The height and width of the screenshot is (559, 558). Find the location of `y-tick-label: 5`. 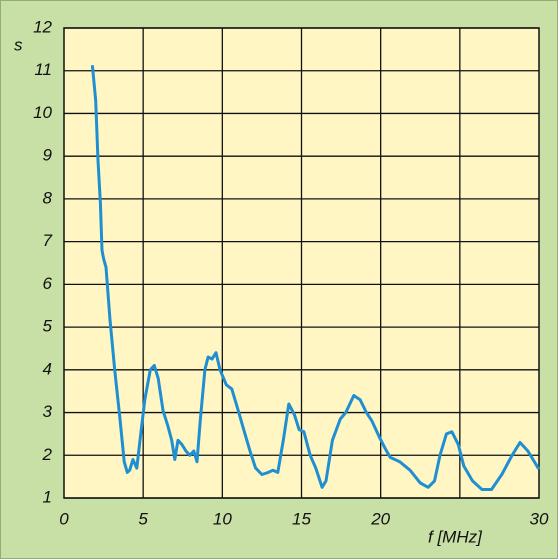

y-tick-label: 5 is located at coordinates (48, 326).